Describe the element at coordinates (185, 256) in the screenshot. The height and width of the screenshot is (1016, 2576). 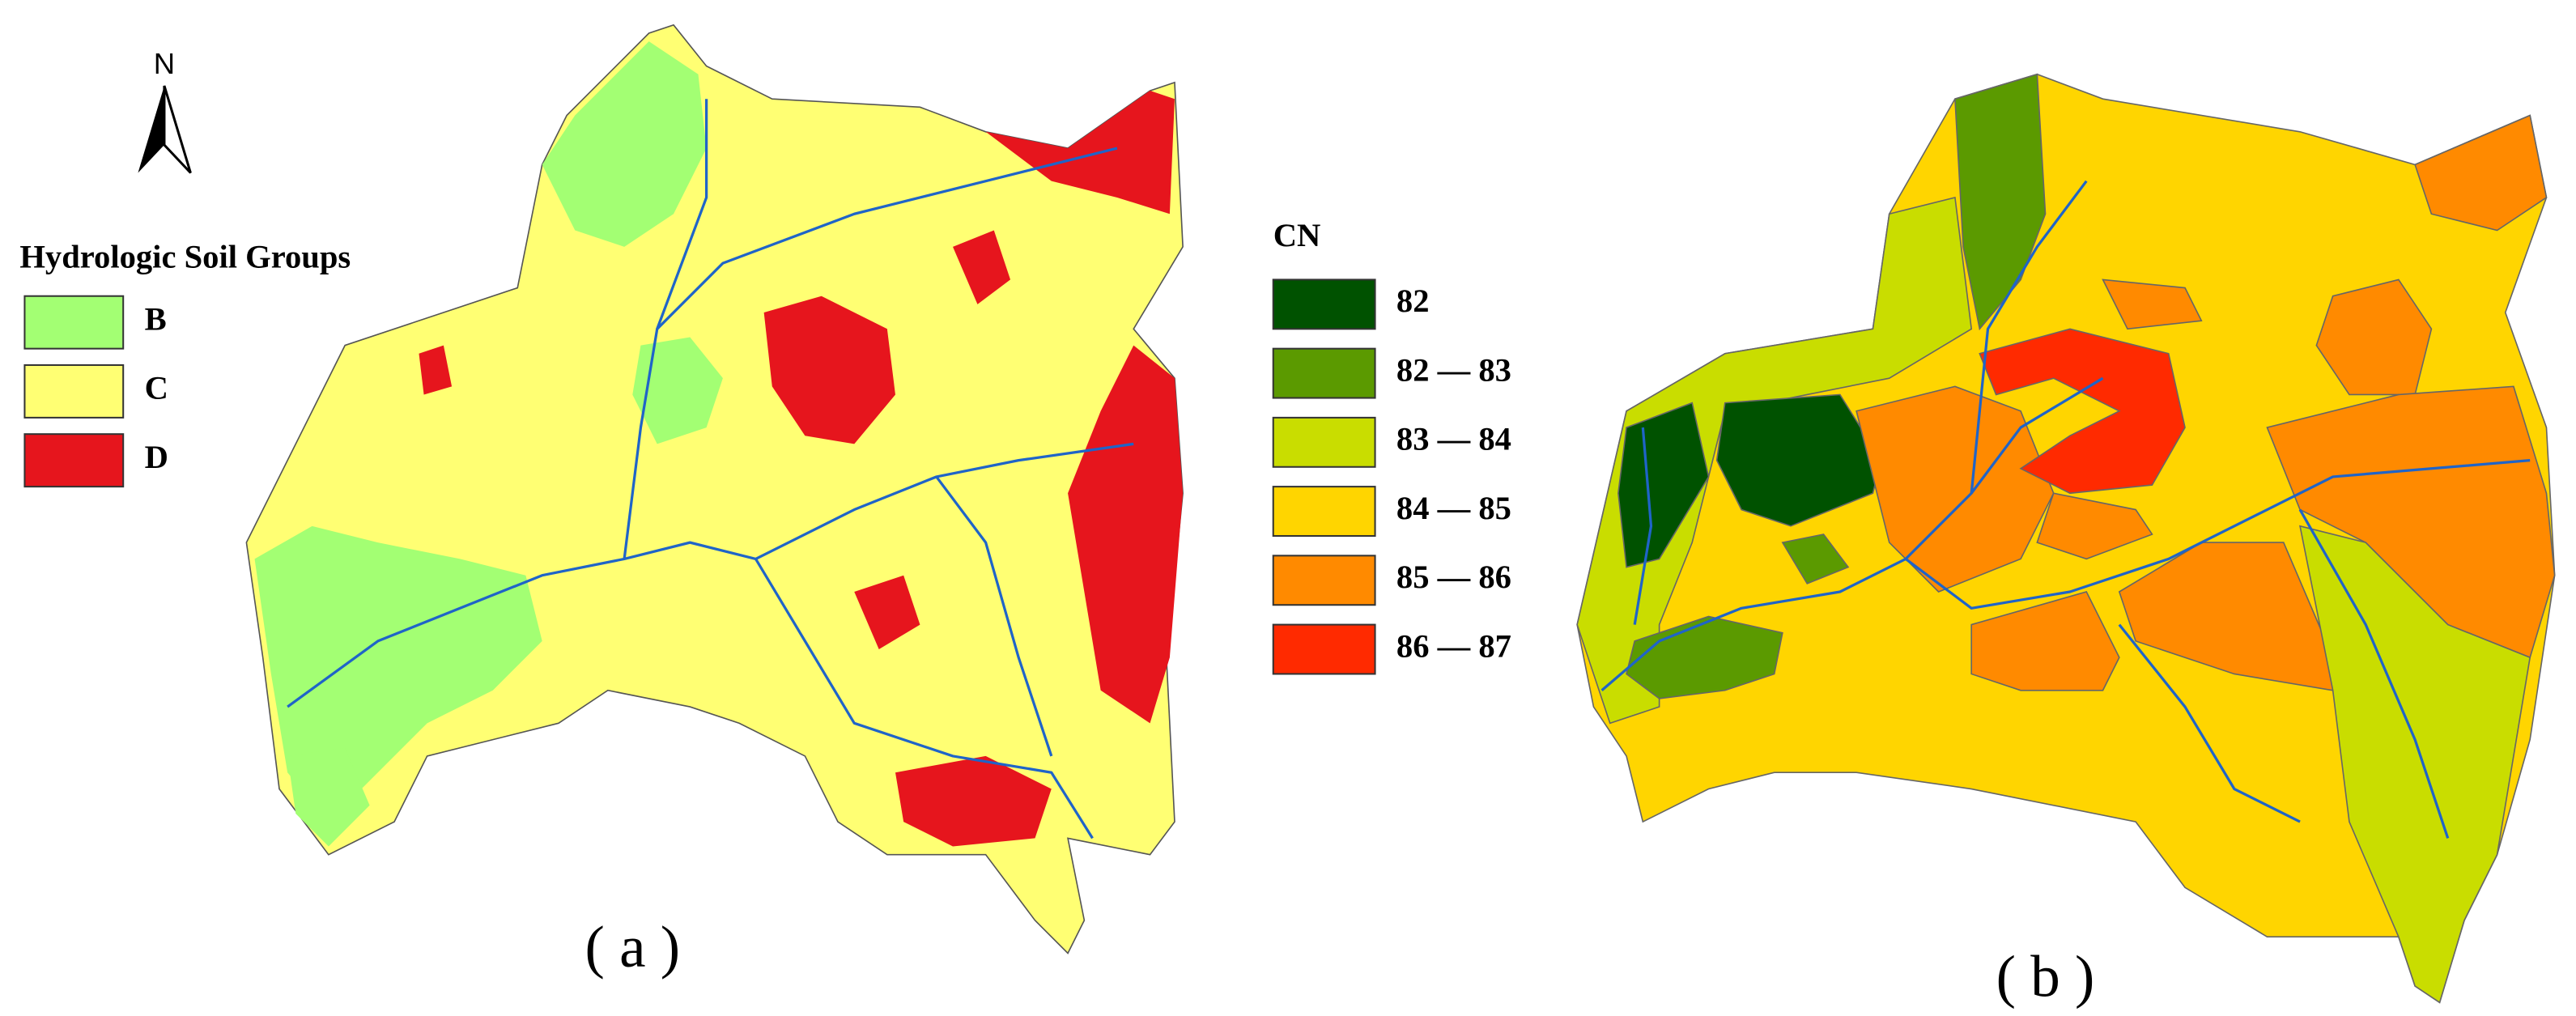
I see `legend-title: Hydrologic Soil Groups` at that location.